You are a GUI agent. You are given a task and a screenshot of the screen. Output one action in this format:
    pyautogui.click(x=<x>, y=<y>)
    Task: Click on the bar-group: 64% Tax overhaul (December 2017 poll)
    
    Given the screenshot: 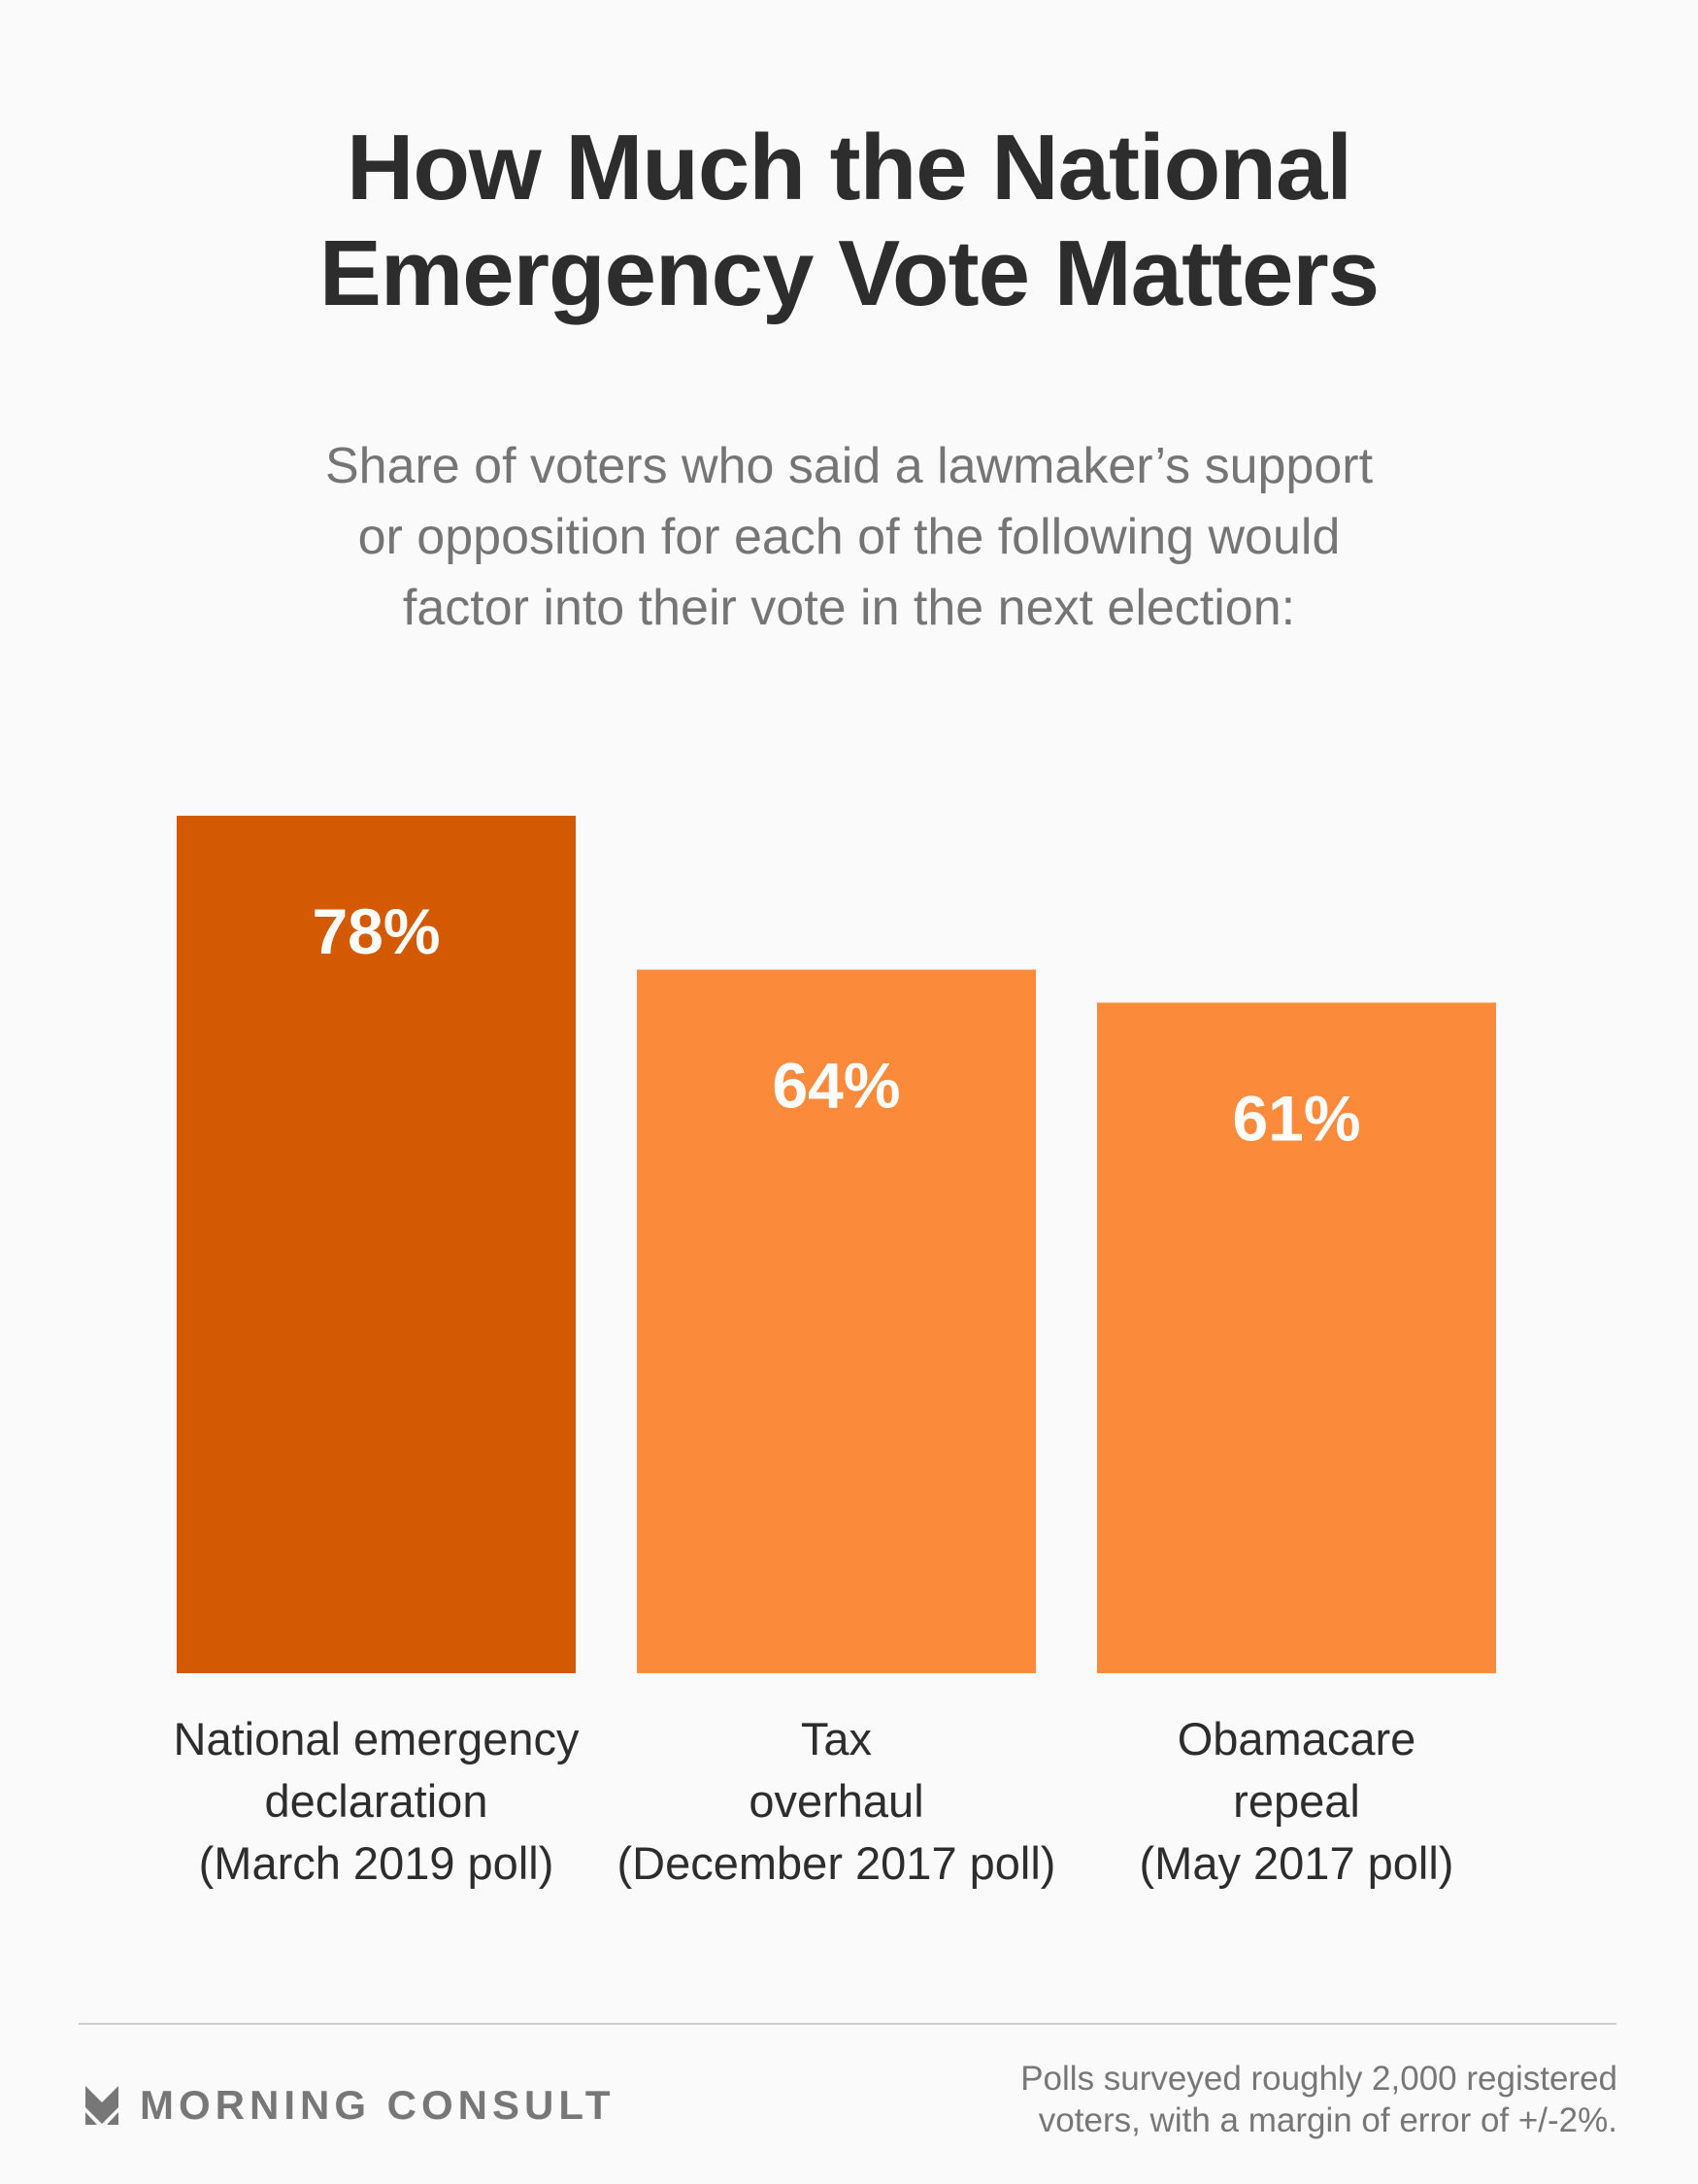 What is the action you would take?
    pyautogui.click(x=836, y=1429)
    